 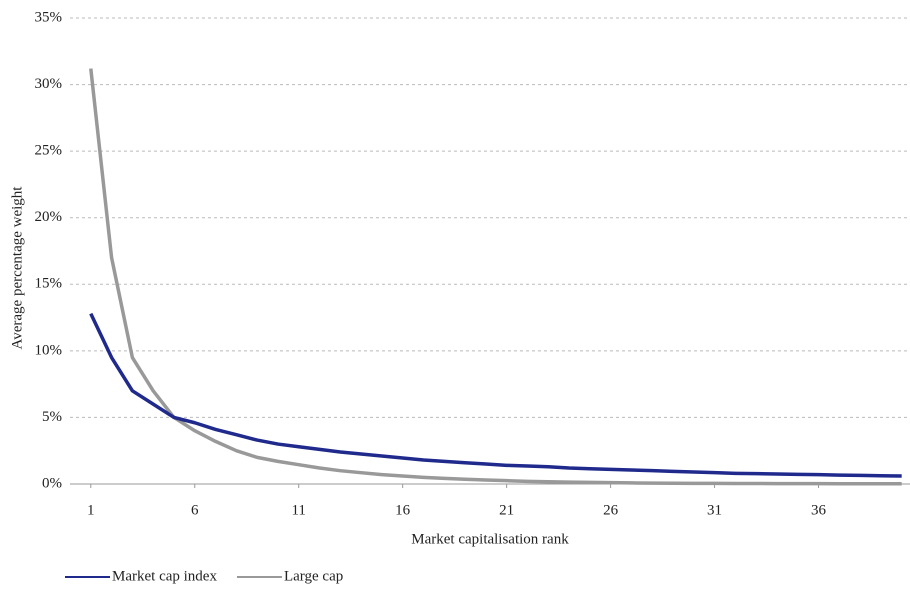 What do you see at coordinates (490, 539) in the screenshot?
I see `x-axis-label: Market capitalisation rank` at bounding box center [490, 539].